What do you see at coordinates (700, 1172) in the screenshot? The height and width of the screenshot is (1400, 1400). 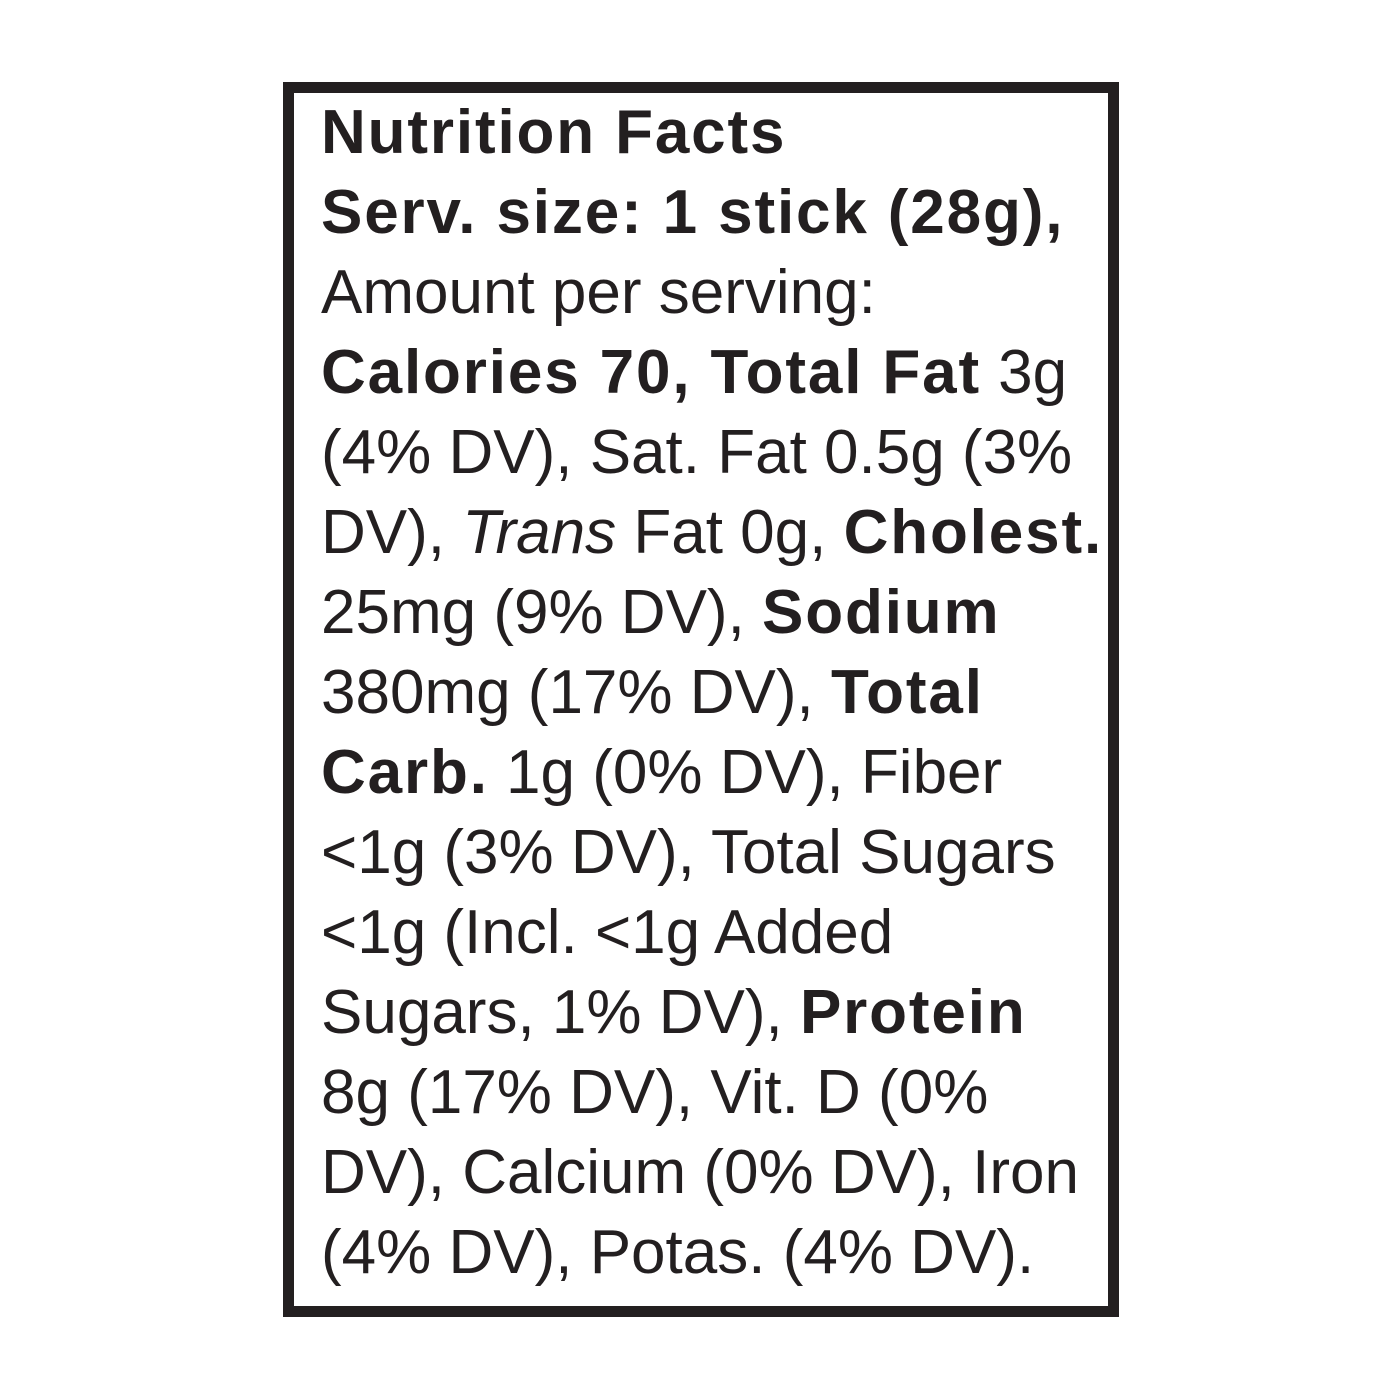 I see `label-segment: DV), Calcium (0% DV), Iron` at bounding box center [700, 1172].